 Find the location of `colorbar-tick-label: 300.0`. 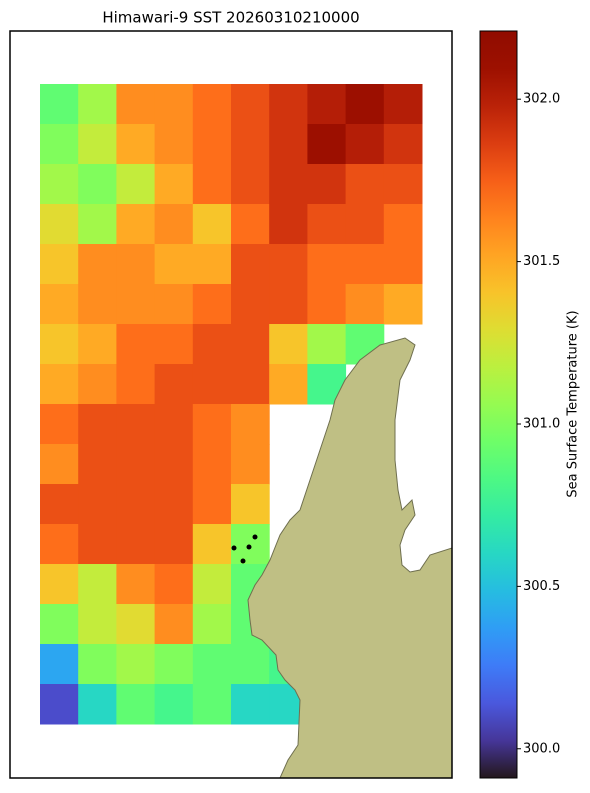

colorbar-tick-label: 300.0 is located at coordinates (541, 748).